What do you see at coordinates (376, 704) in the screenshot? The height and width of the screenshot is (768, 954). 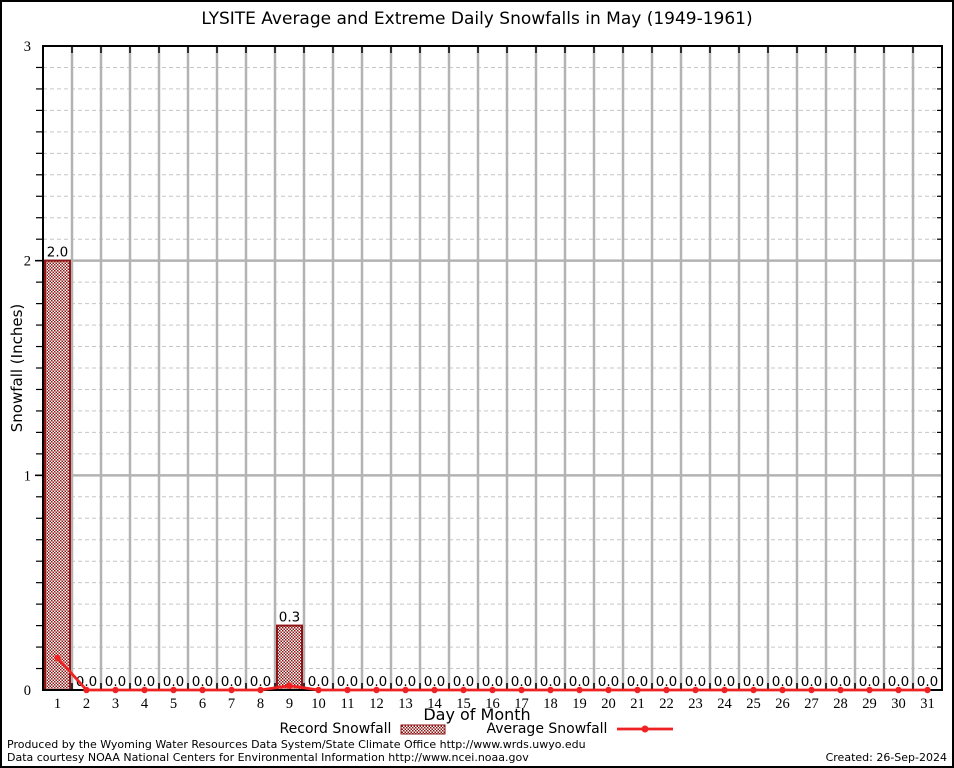 I see `svg-text: 12` at bounding box center [376, 704].